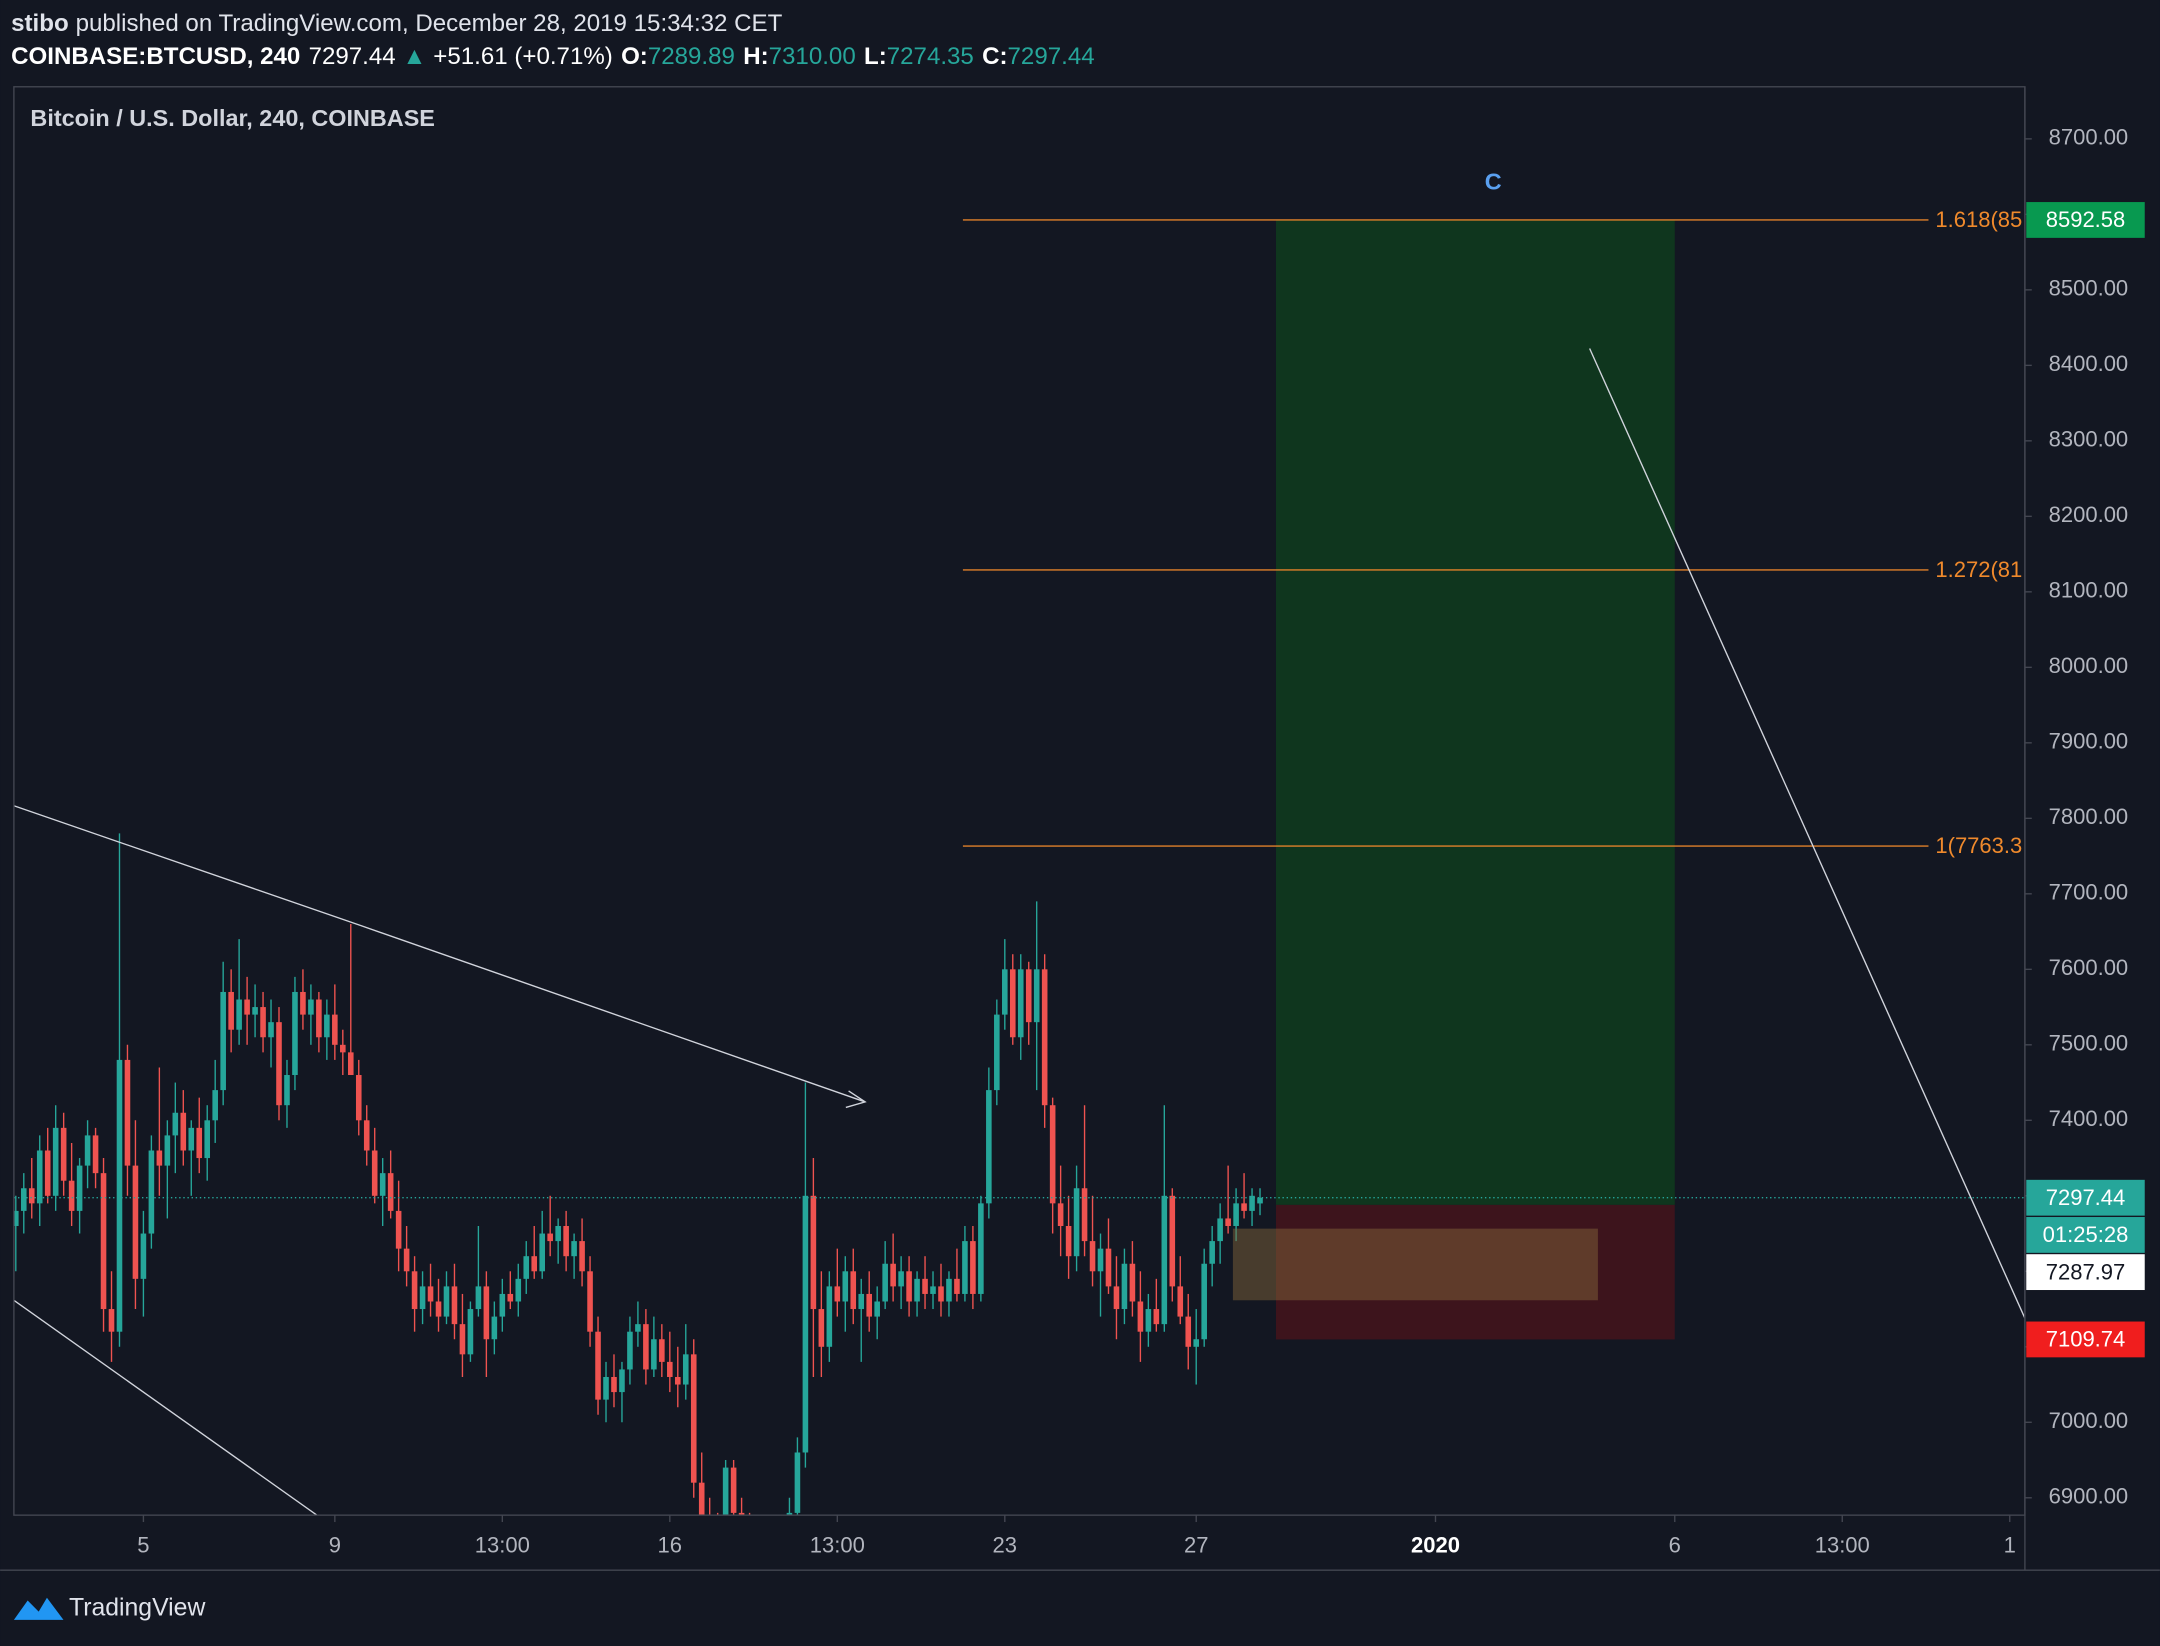  What do you see at coordinates (2086, 1339) in the screenshot?
I see `stop-price-tag: 7109.74` at bounding box center [2086, 1339].